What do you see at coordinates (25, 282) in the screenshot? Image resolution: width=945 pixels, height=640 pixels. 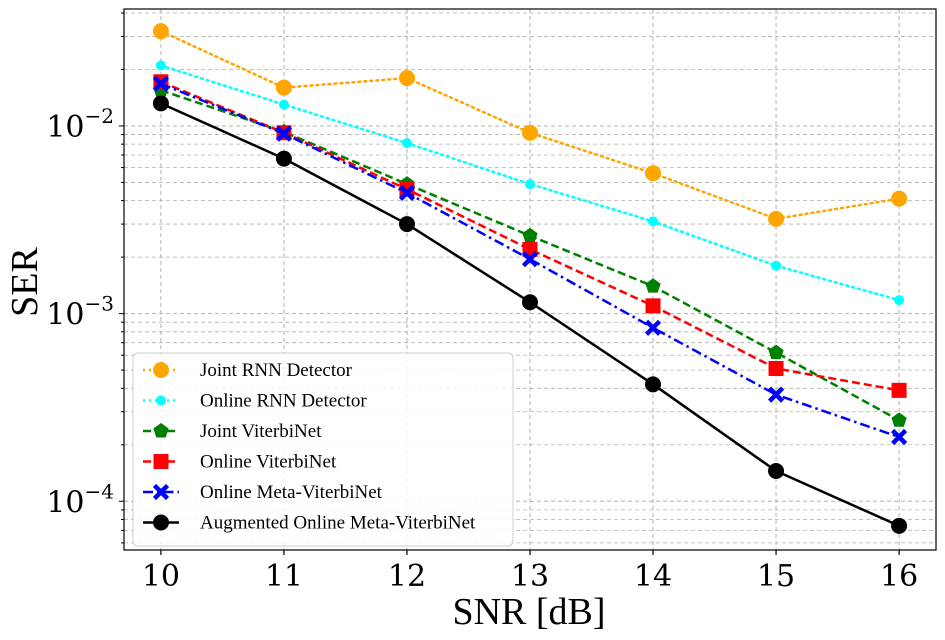 I see `y-axis-title: SER` at bounding box center [25, 282].